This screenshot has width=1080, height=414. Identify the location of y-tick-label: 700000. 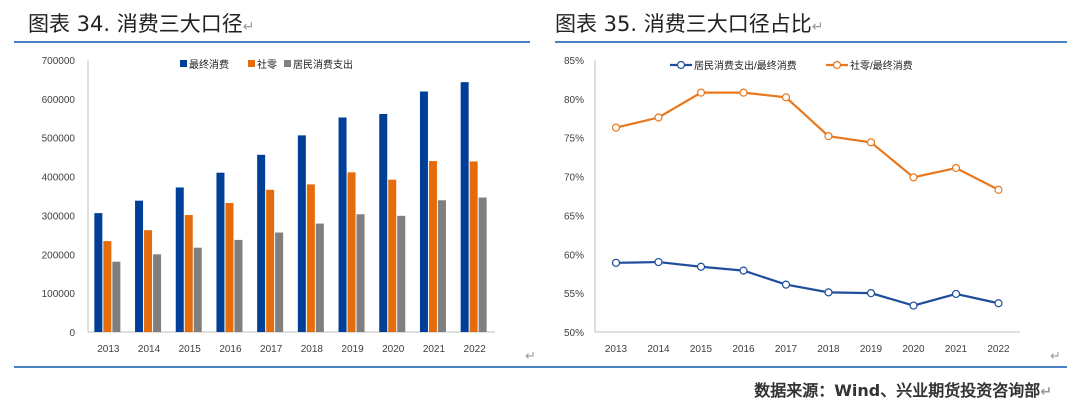
(59, 61).